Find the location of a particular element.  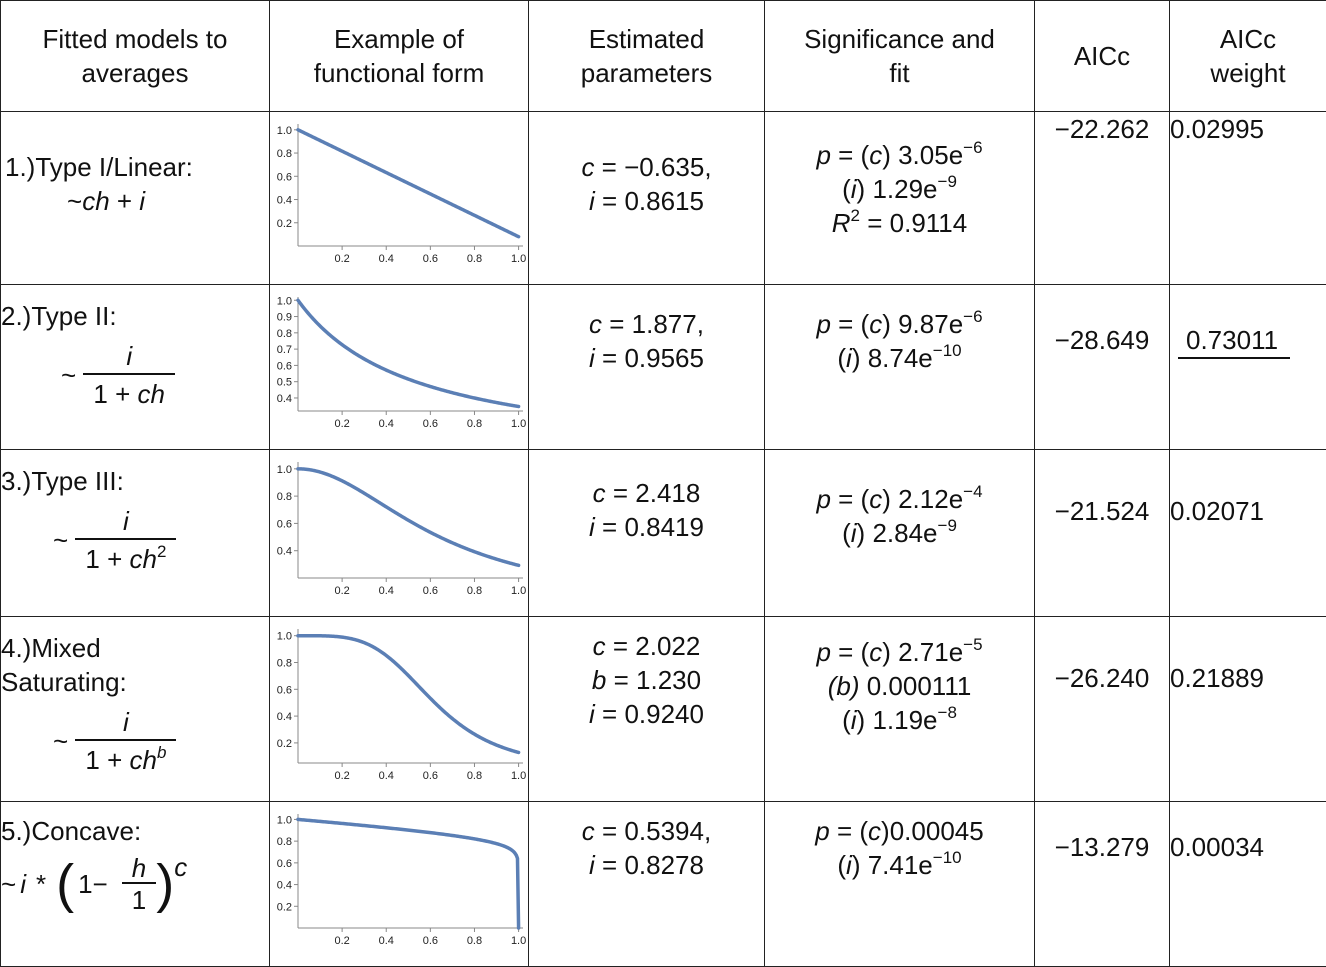

model-formula: ~ch + i is located at coordinates (135, 201).